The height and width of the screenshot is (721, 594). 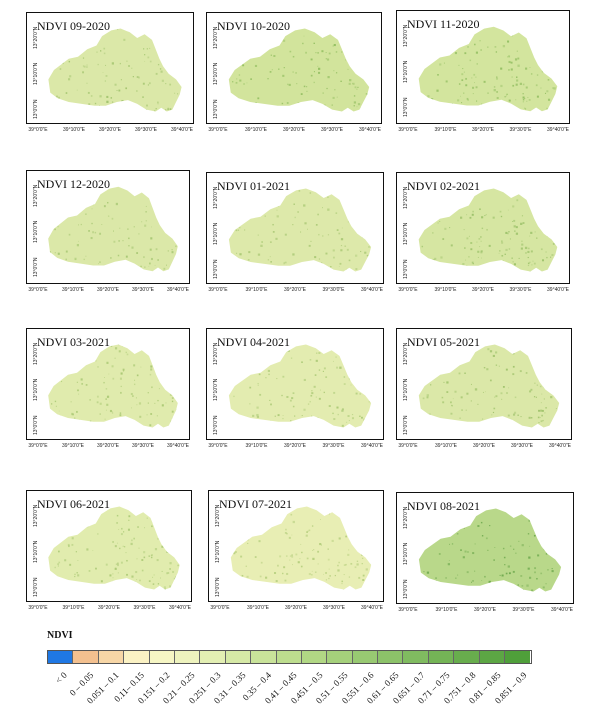 I want to click on panel-title: NDVI 06-2021, so click(x=73, y=504).